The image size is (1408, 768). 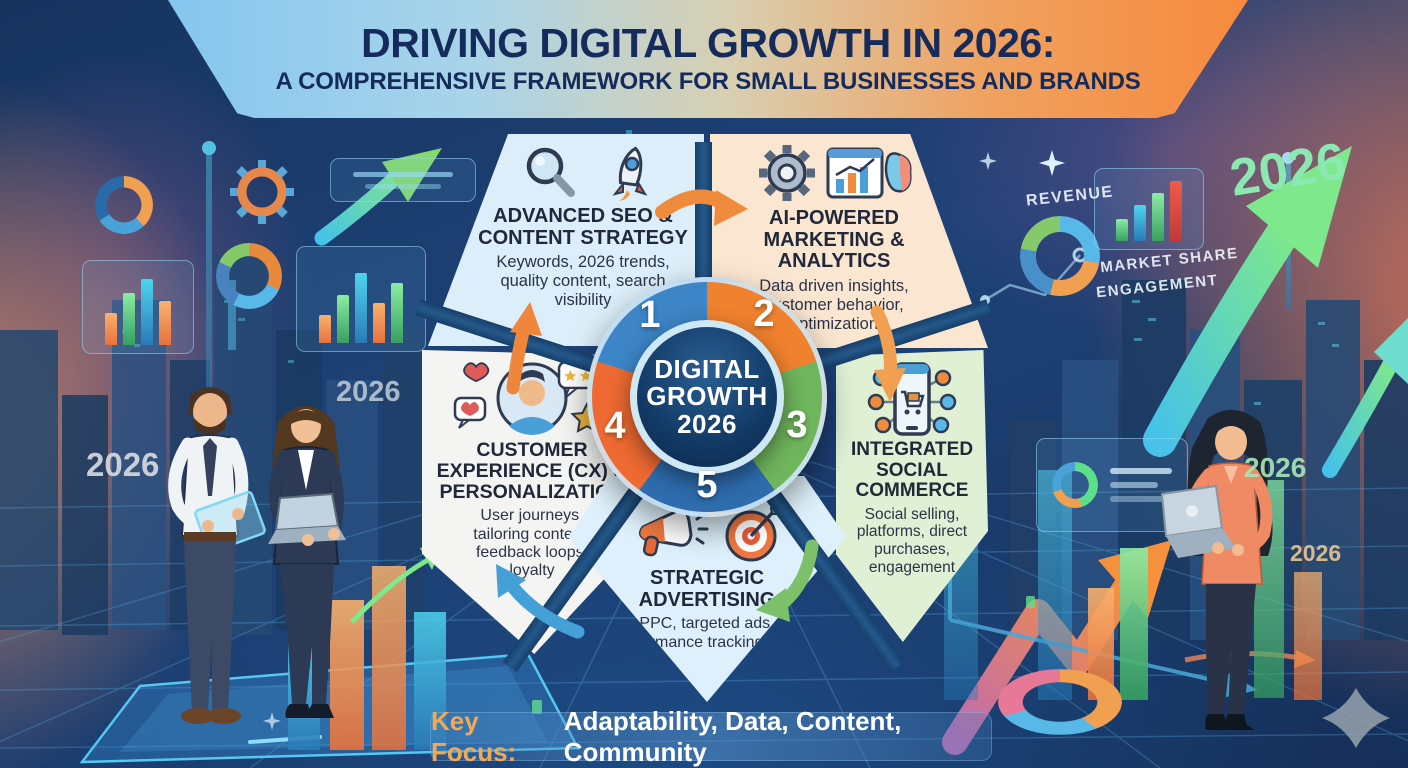 I want to click on bar-panel-right-top, so click(x=1149, y=209).